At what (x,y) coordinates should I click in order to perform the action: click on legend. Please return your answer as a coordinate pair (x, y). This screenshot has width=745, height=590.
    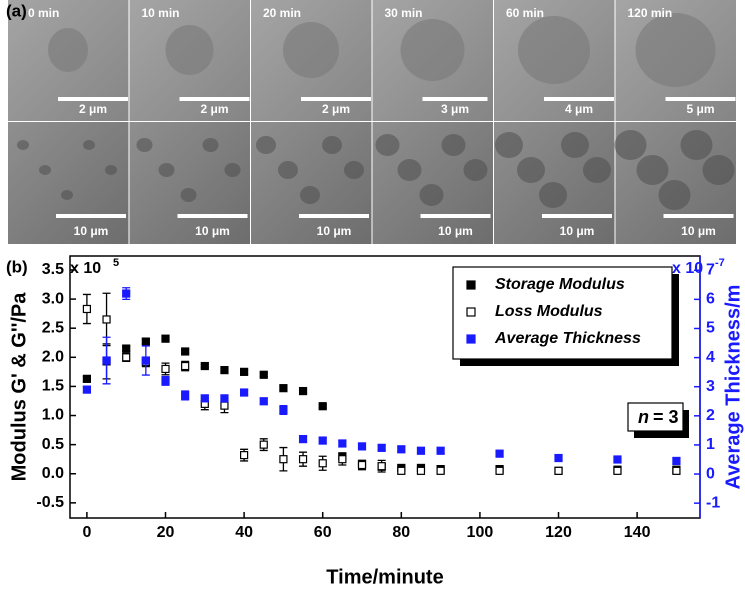
    Looking at the image, I should click on (562, 313).